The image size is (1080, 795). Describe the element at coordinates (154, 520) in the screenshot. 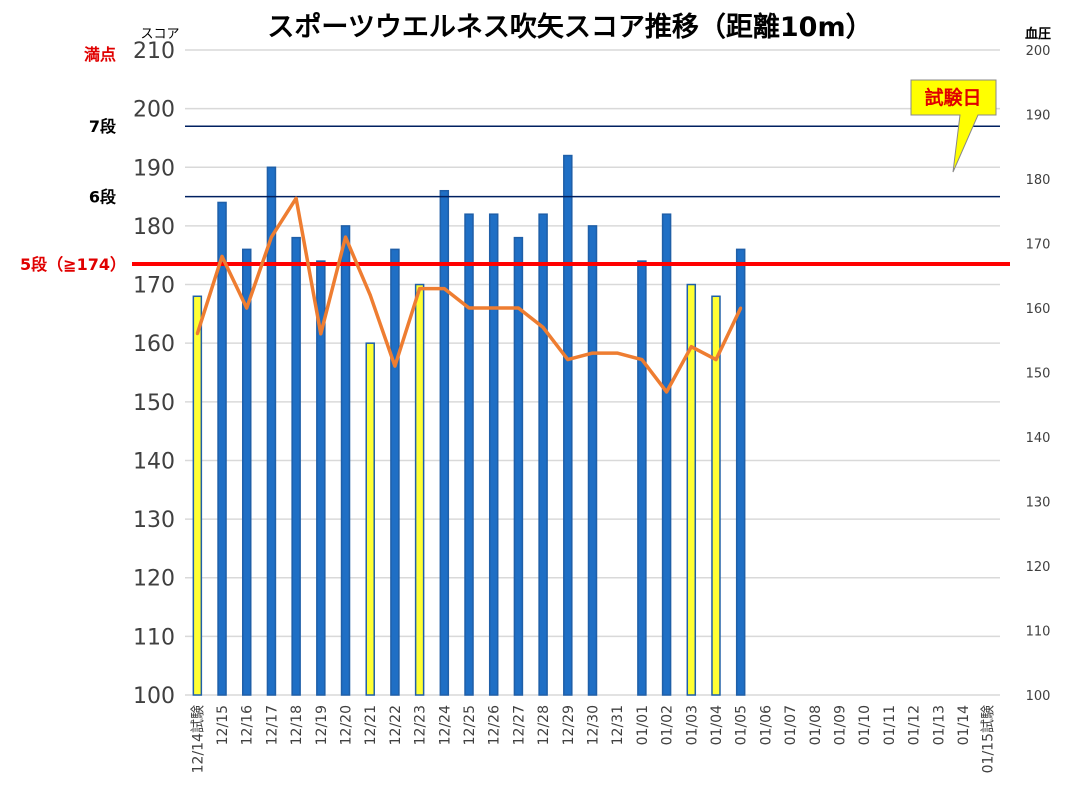

I see `left-tick-label: 130` at that location.